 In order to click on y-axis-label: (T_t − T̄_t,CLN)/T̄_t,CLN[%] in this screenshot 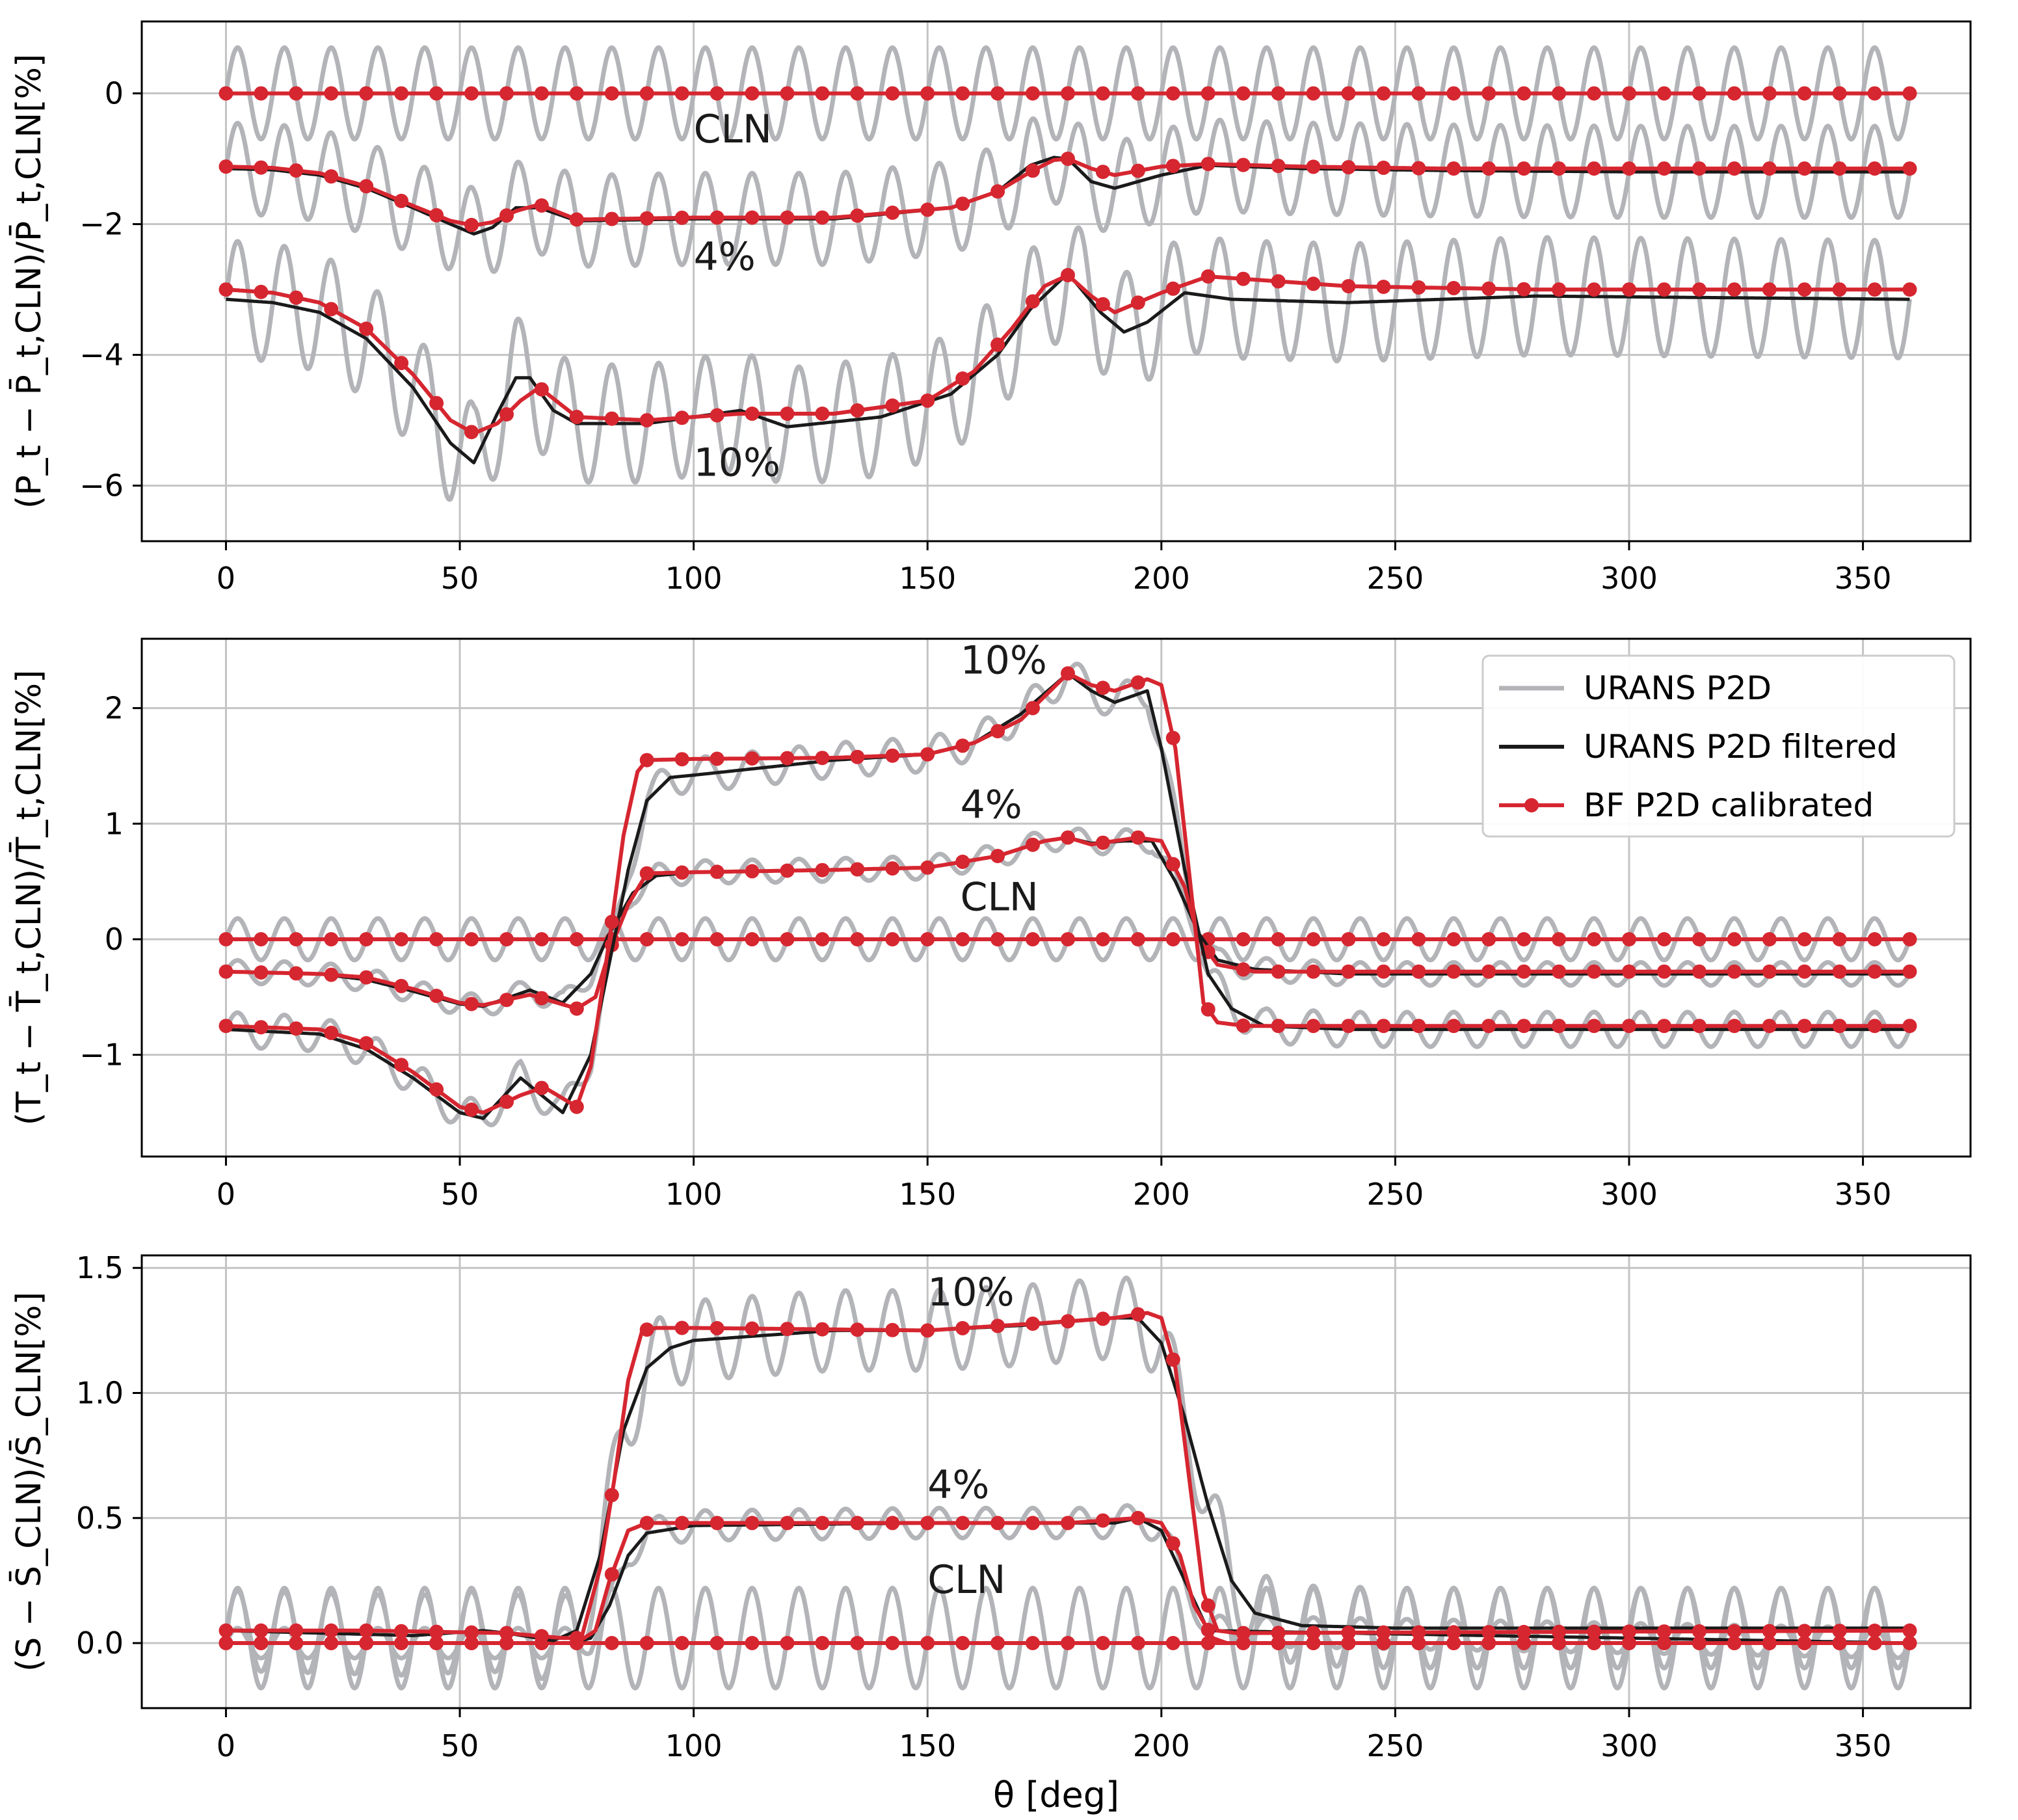, I will do `click(29, 898)`.